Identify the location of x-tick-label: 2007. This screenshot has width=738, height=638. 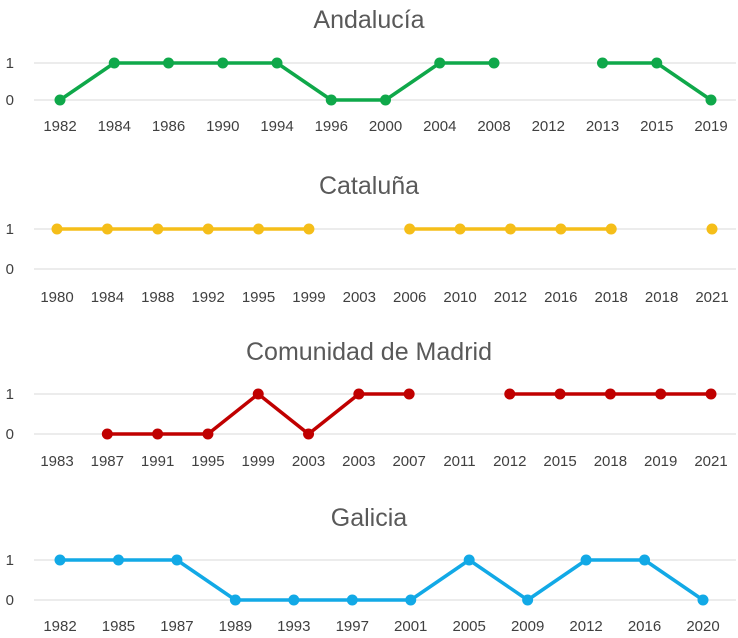
(408, 461).